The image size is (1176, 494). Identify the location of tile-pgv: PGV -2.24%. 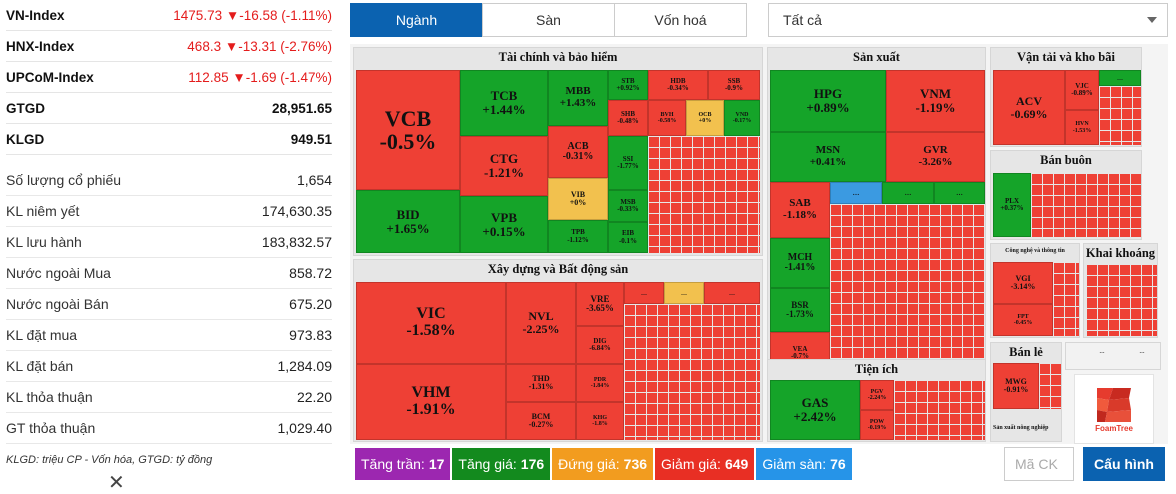
(877, 395).